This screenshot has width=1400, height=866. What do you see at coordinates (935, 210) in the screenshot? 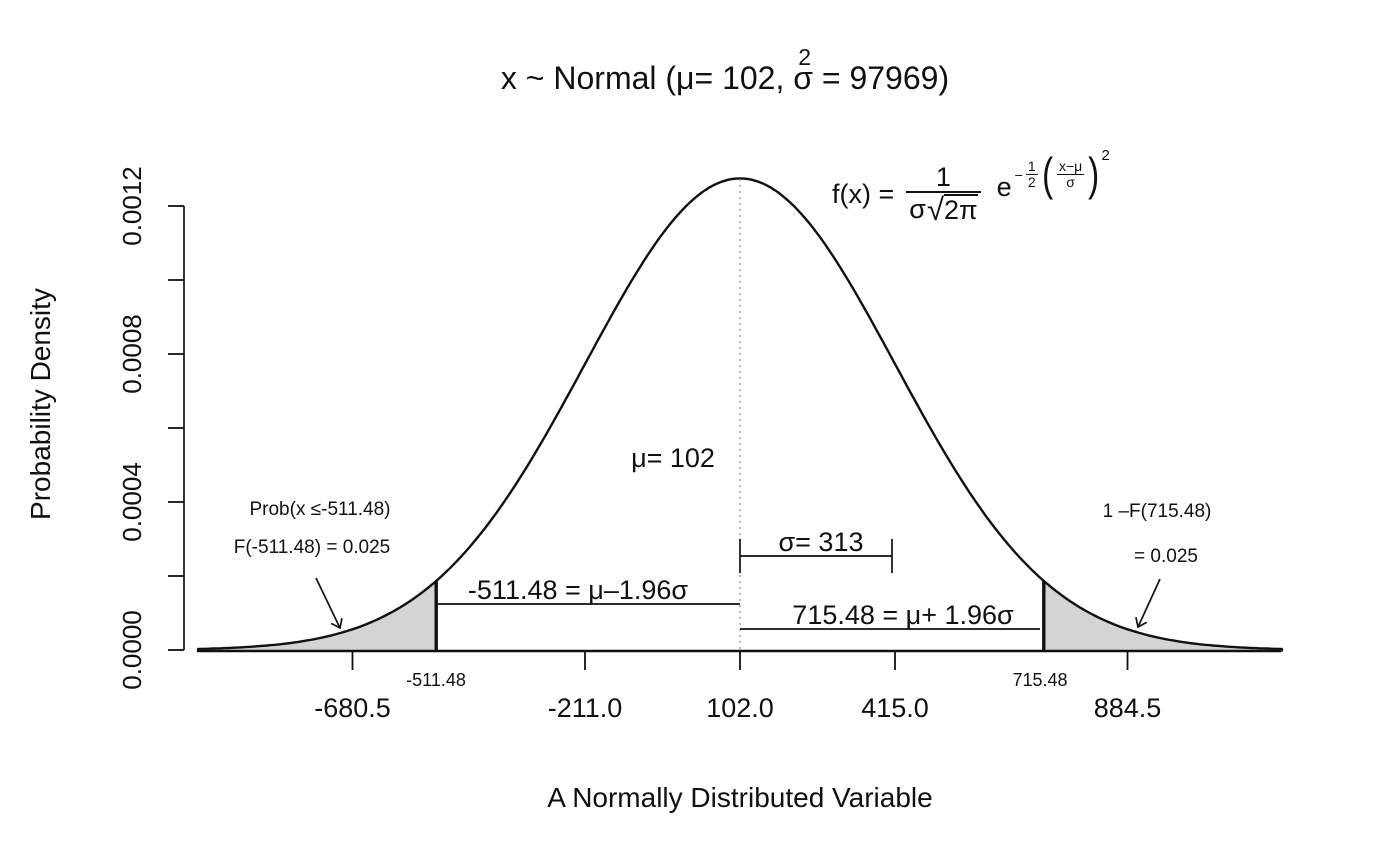
I see `sqrt-icon: √` at bounding box center [935, 210].